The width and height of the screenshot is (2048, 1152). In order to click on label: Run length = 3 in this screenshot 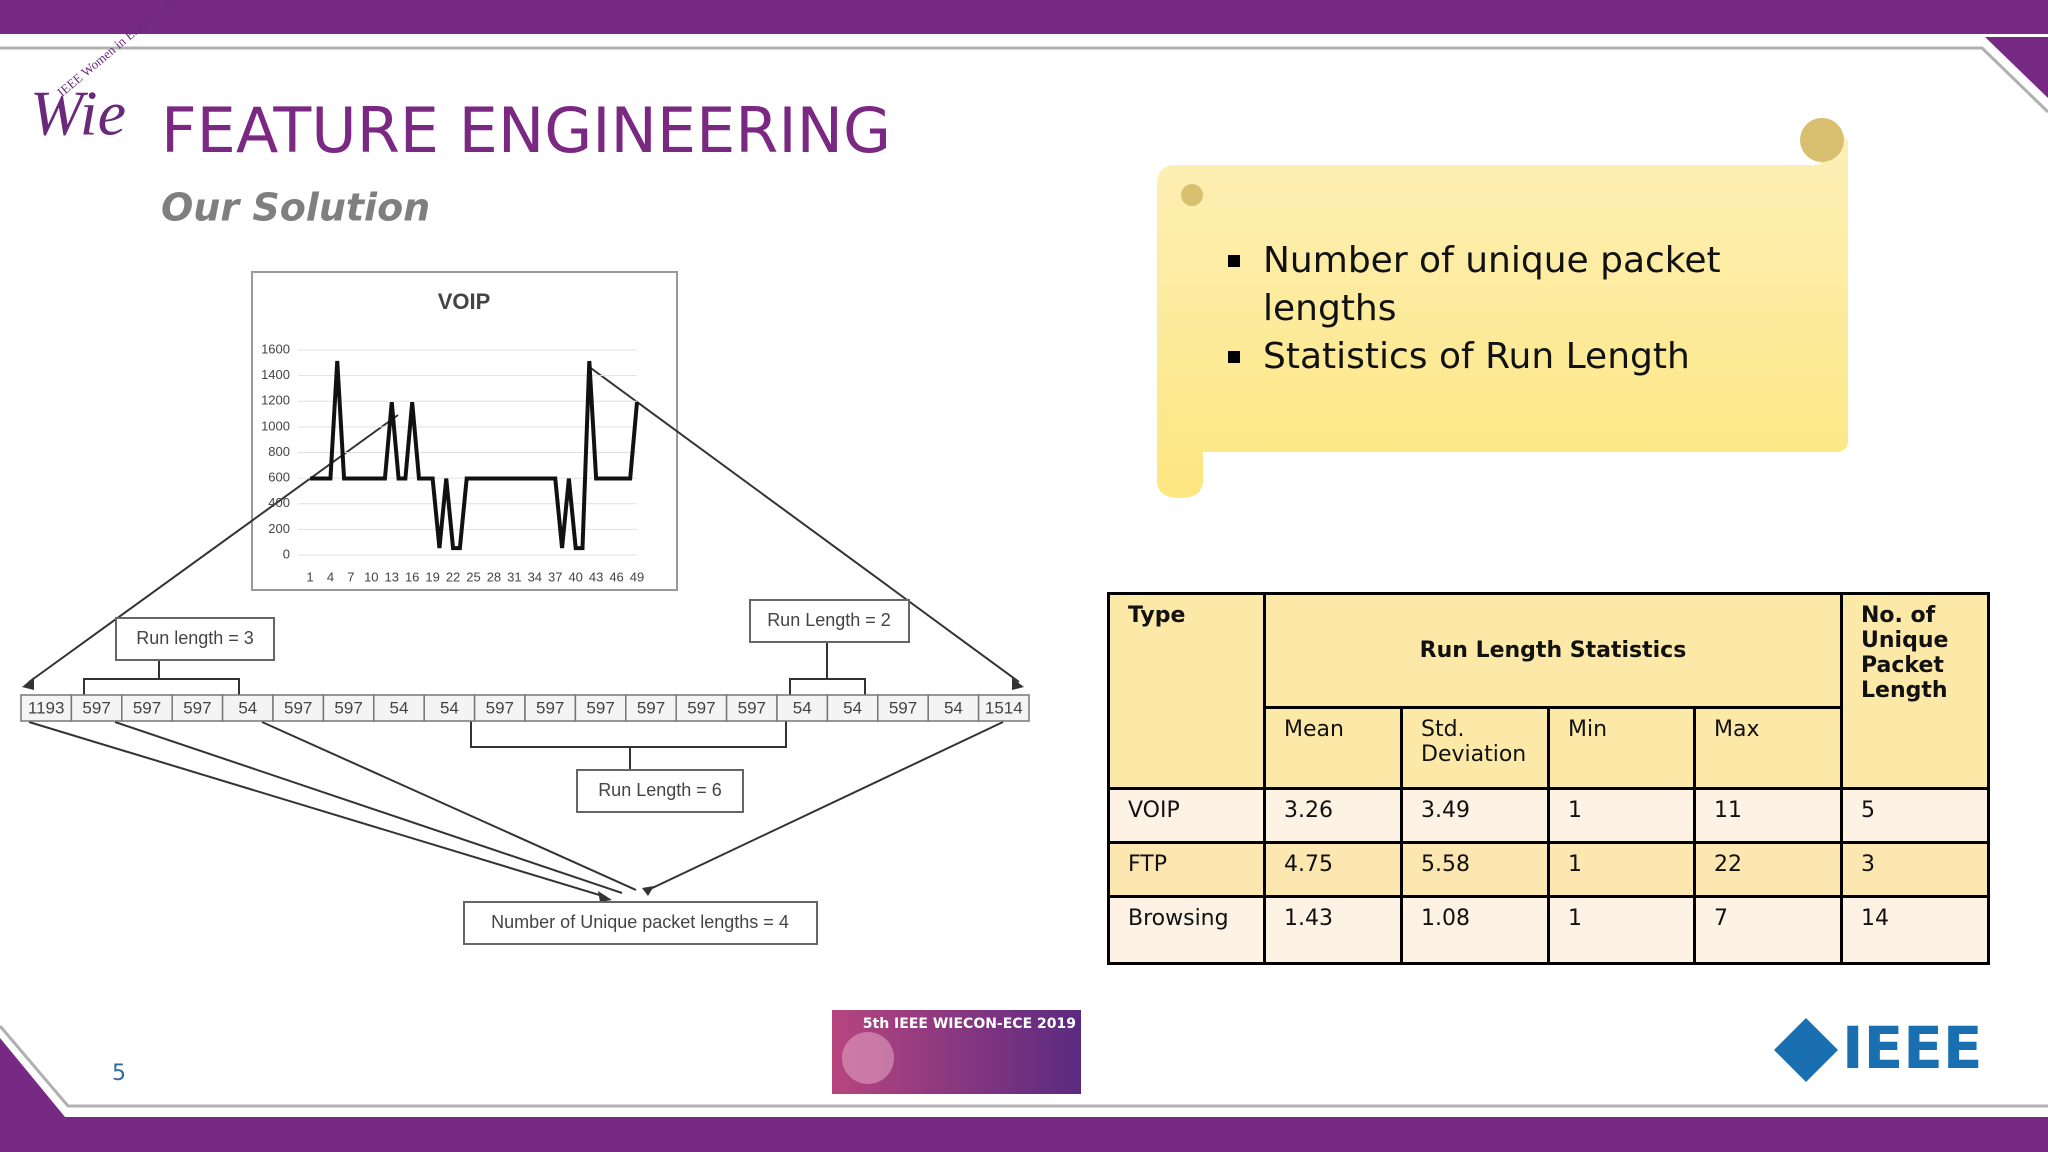, I will do `click(195, 638)`.